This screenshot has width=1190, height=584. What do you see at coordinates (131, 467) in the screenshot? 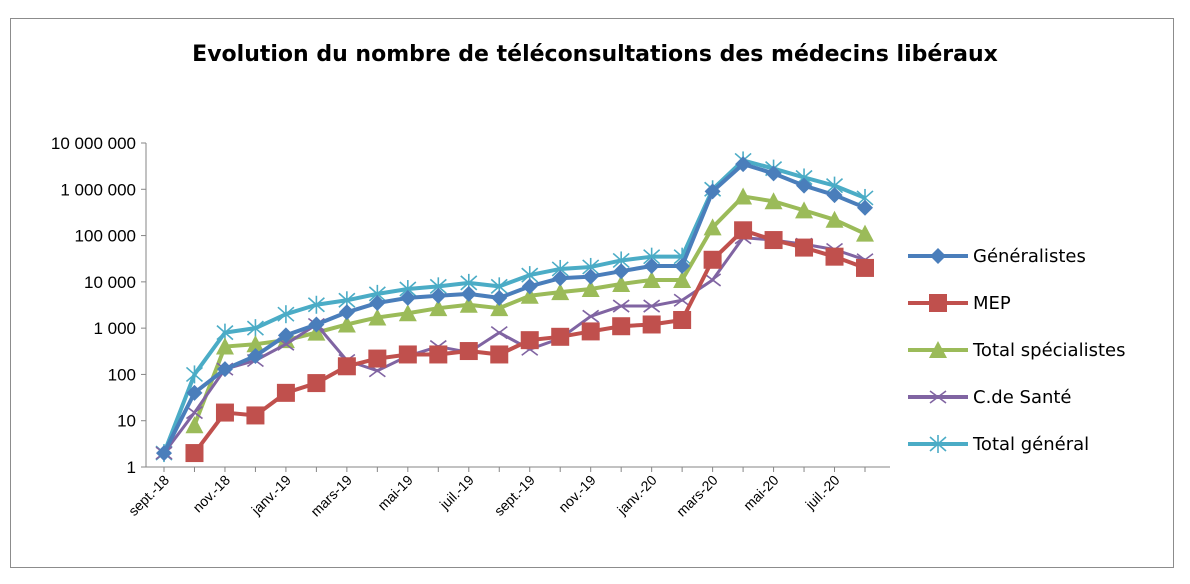
I see `y-tick-label: 1` at bounding box center [131, 467].